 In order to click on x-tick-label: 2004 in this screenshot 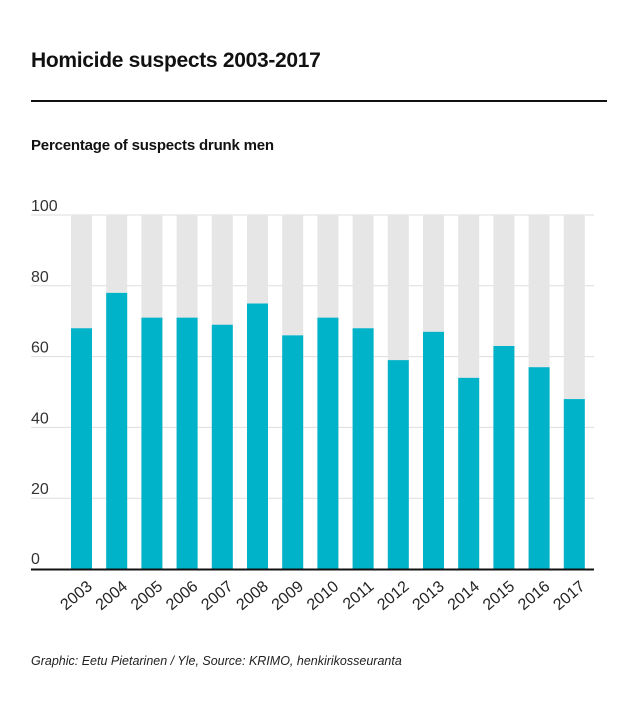, I will do `click(112, 596)`.